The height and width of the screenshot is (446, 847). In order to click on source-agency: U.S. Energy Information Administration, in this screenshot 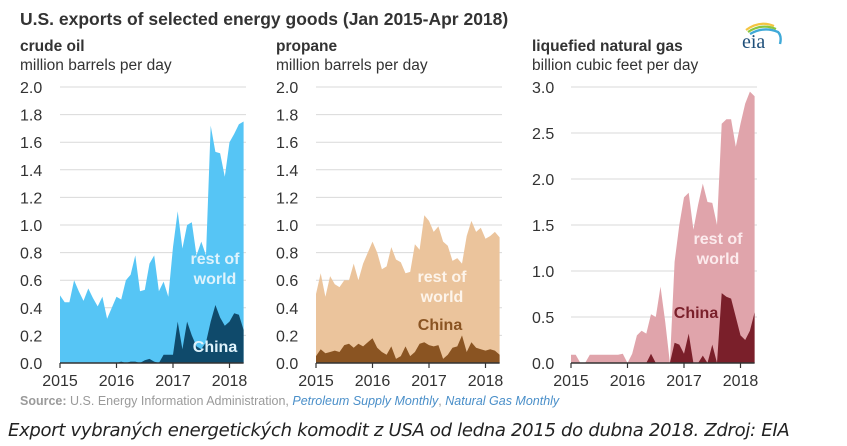, I will do `click(179, 401)`.